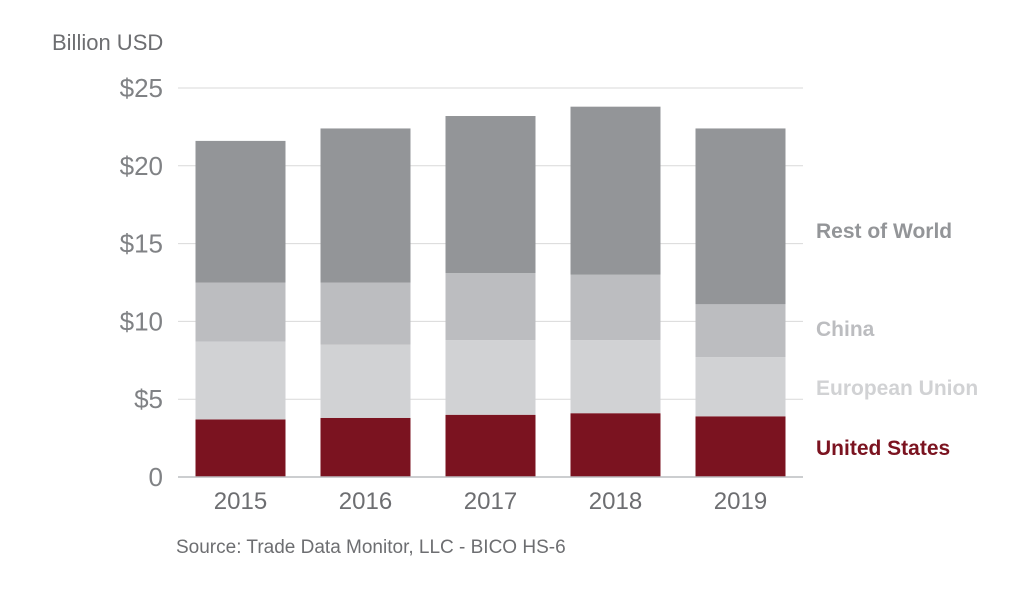  I want to click on y-tick-label: 0, so click(156, 477).